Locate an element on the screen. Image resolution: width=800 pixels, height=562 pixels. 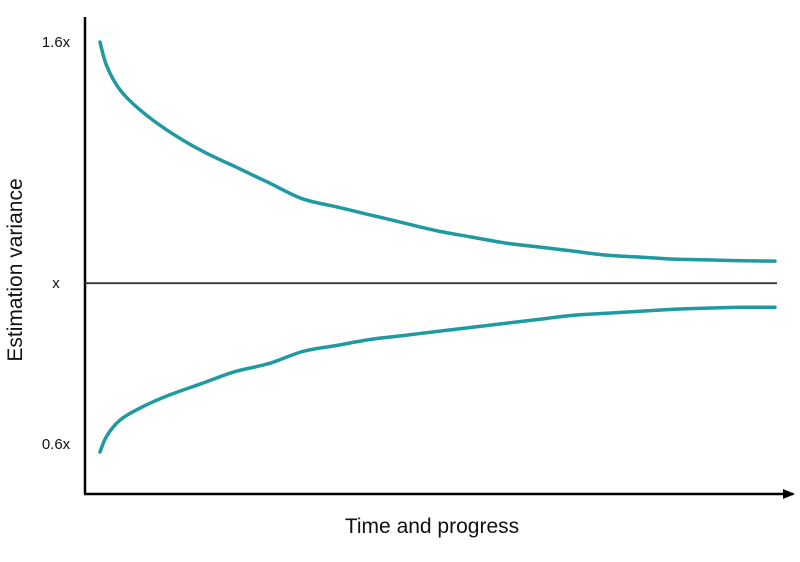
y-axis-title: Estimation variance is located at coordinates (15, 269).